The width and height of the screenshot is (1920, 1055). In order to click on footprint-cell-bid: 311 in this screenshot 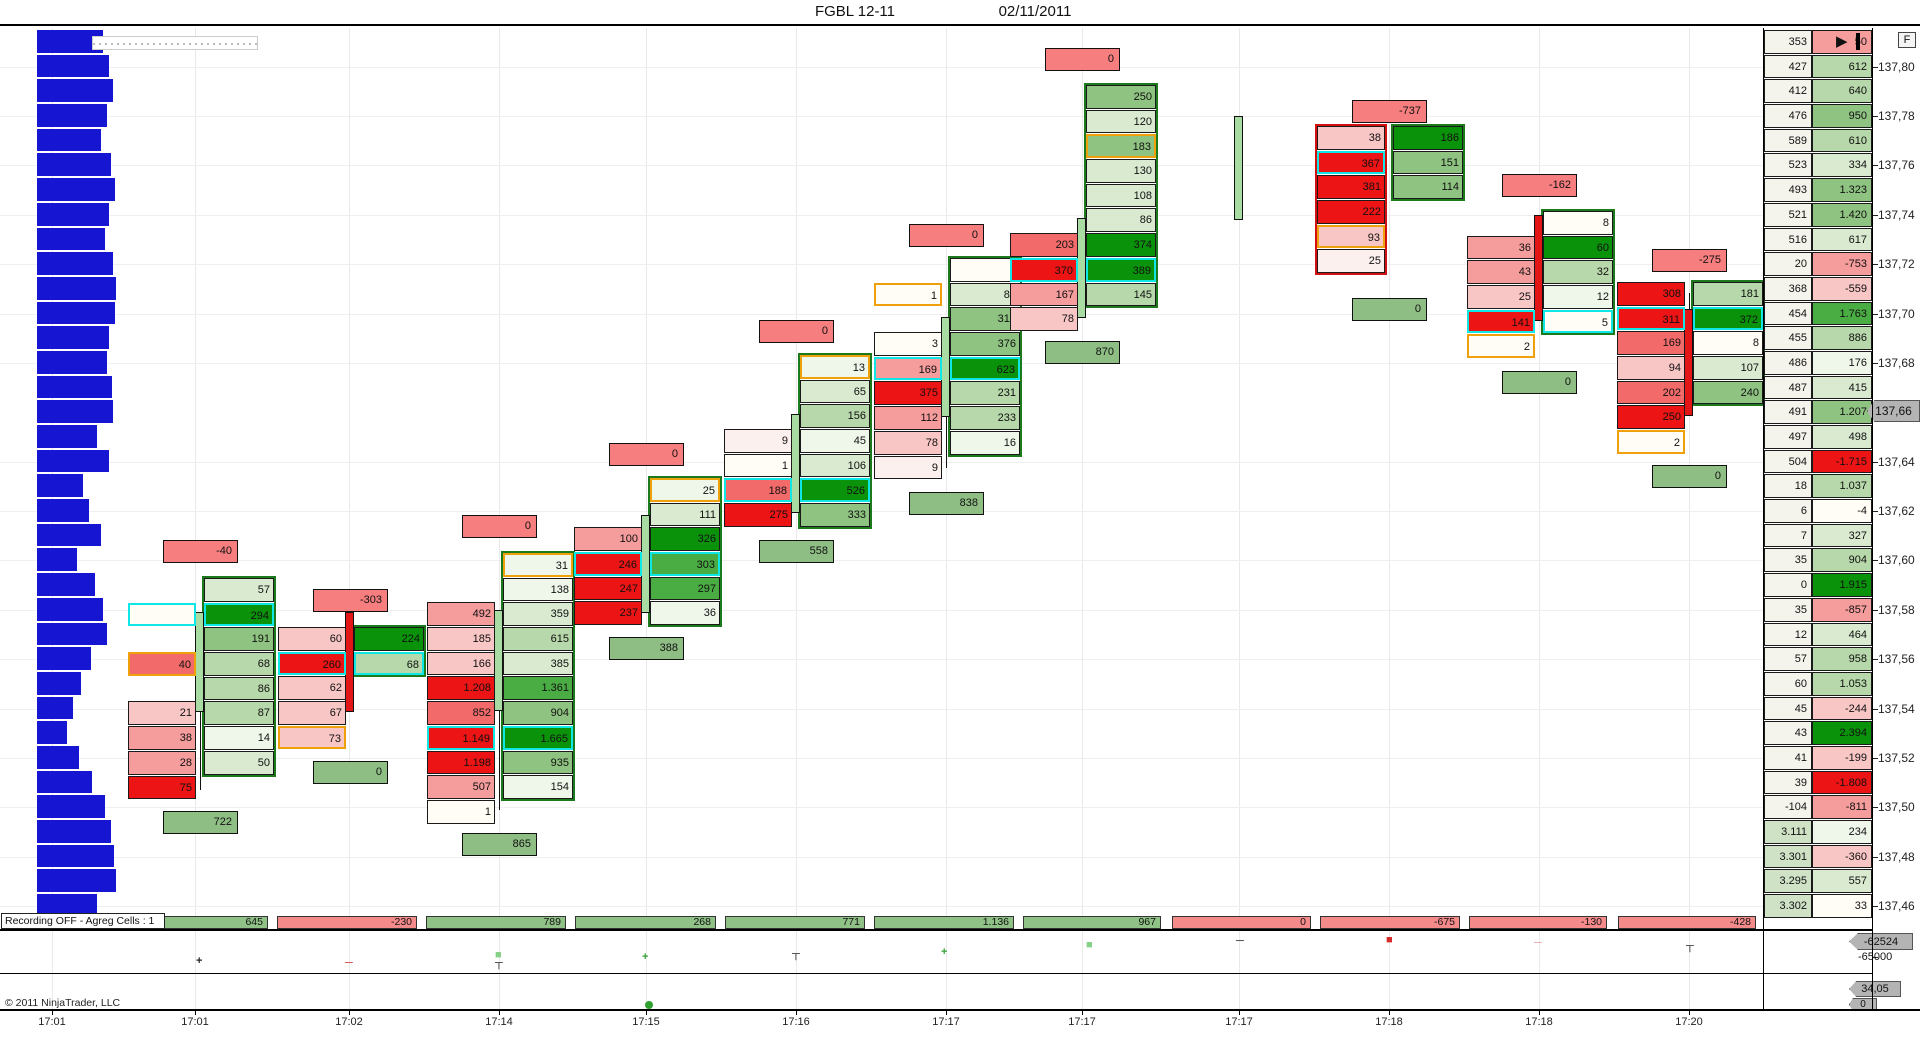, I will do `click(1651, 318)`.